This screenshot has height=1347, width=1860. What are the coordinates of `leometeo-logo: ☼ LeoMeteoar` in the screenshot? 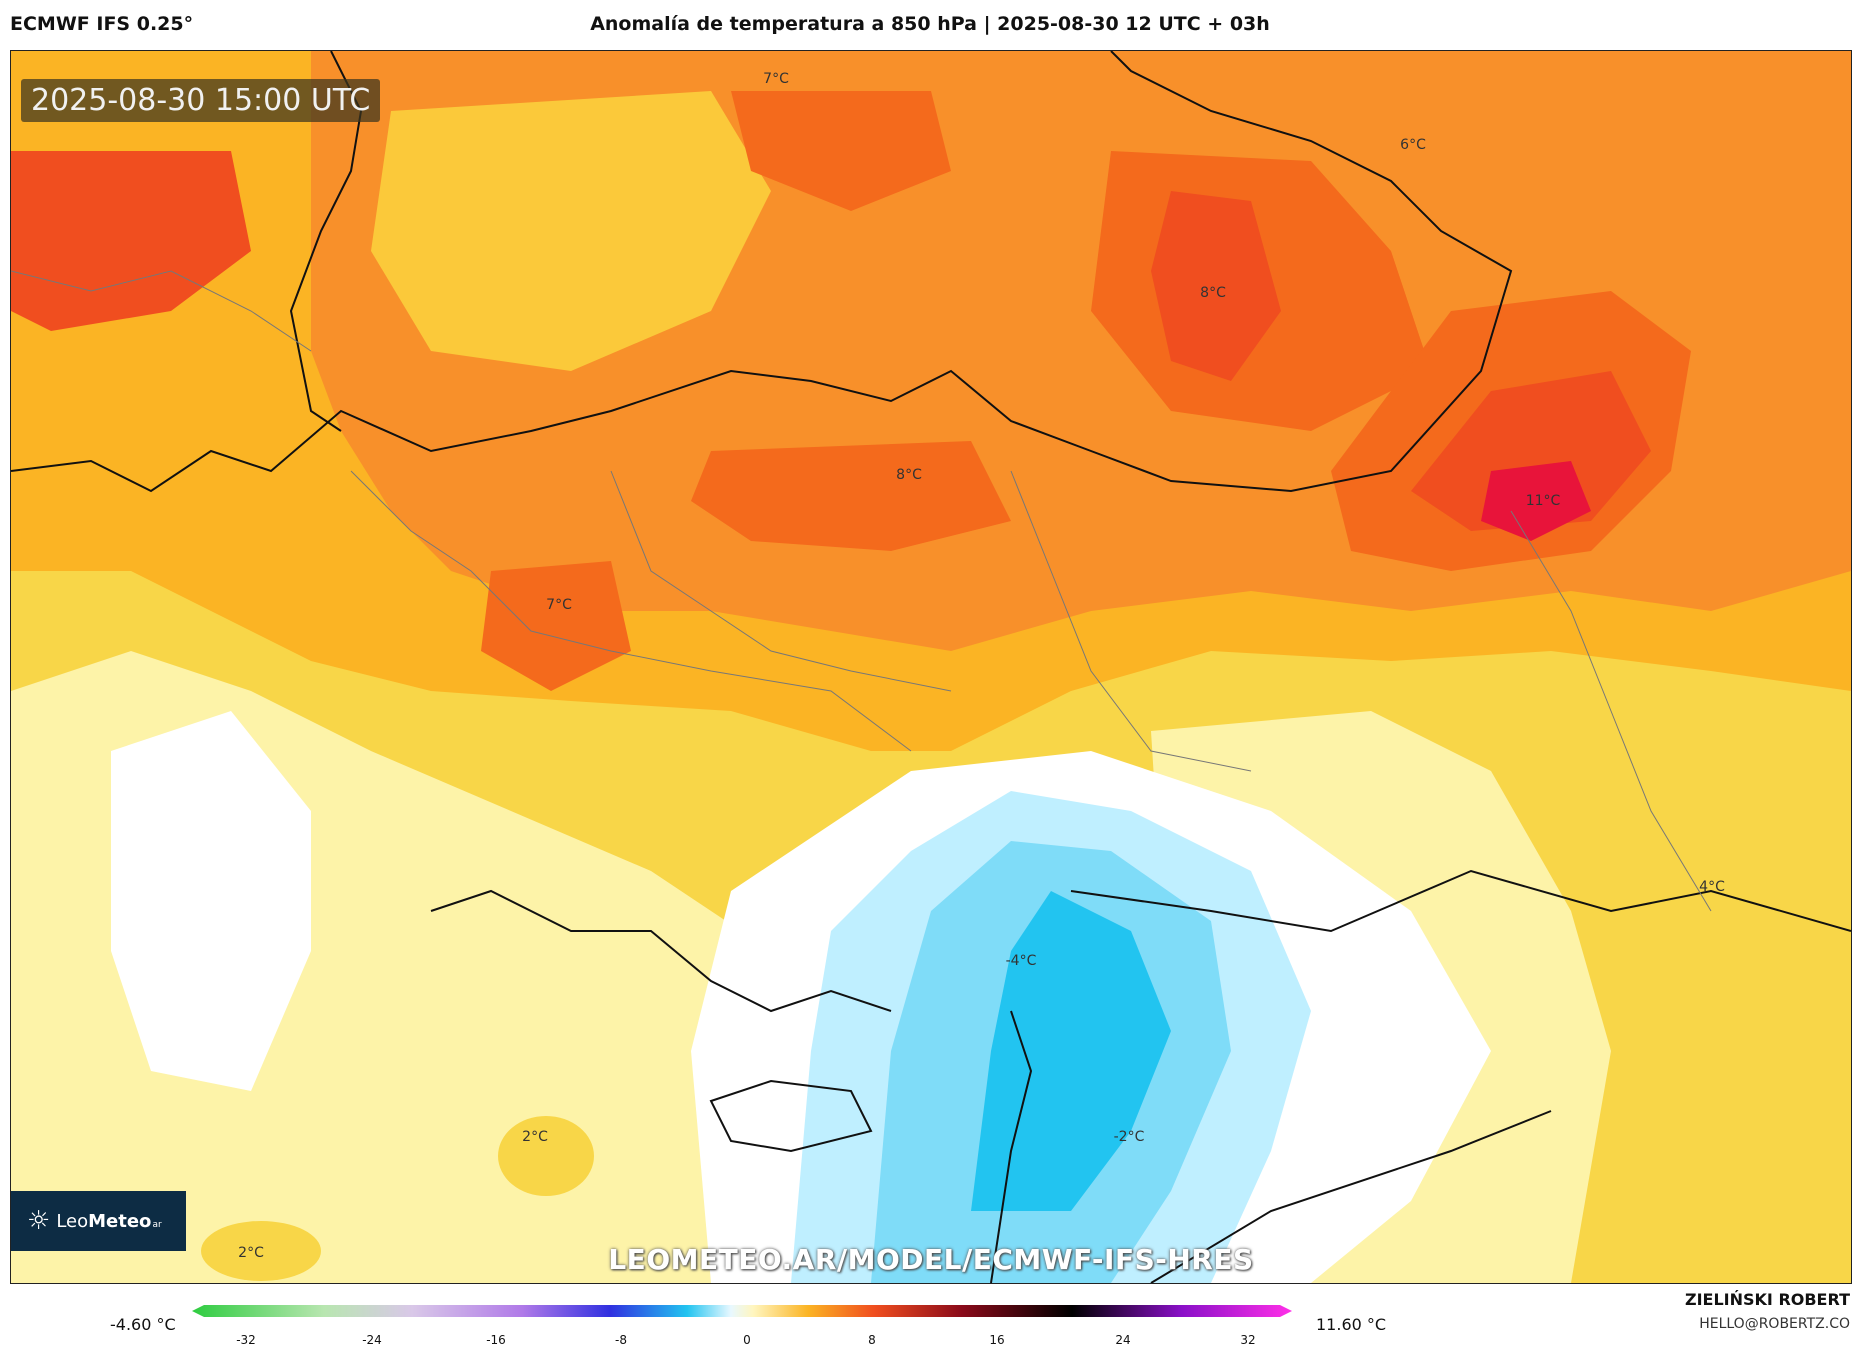 It's located at (98, 1221).